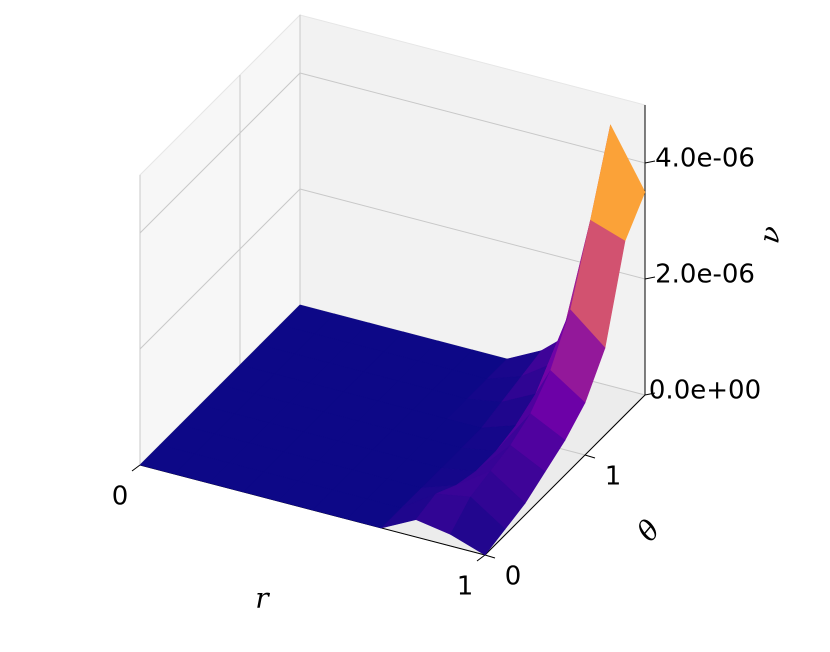  I want to click on y-axis-label: θ, so click(648, 531).